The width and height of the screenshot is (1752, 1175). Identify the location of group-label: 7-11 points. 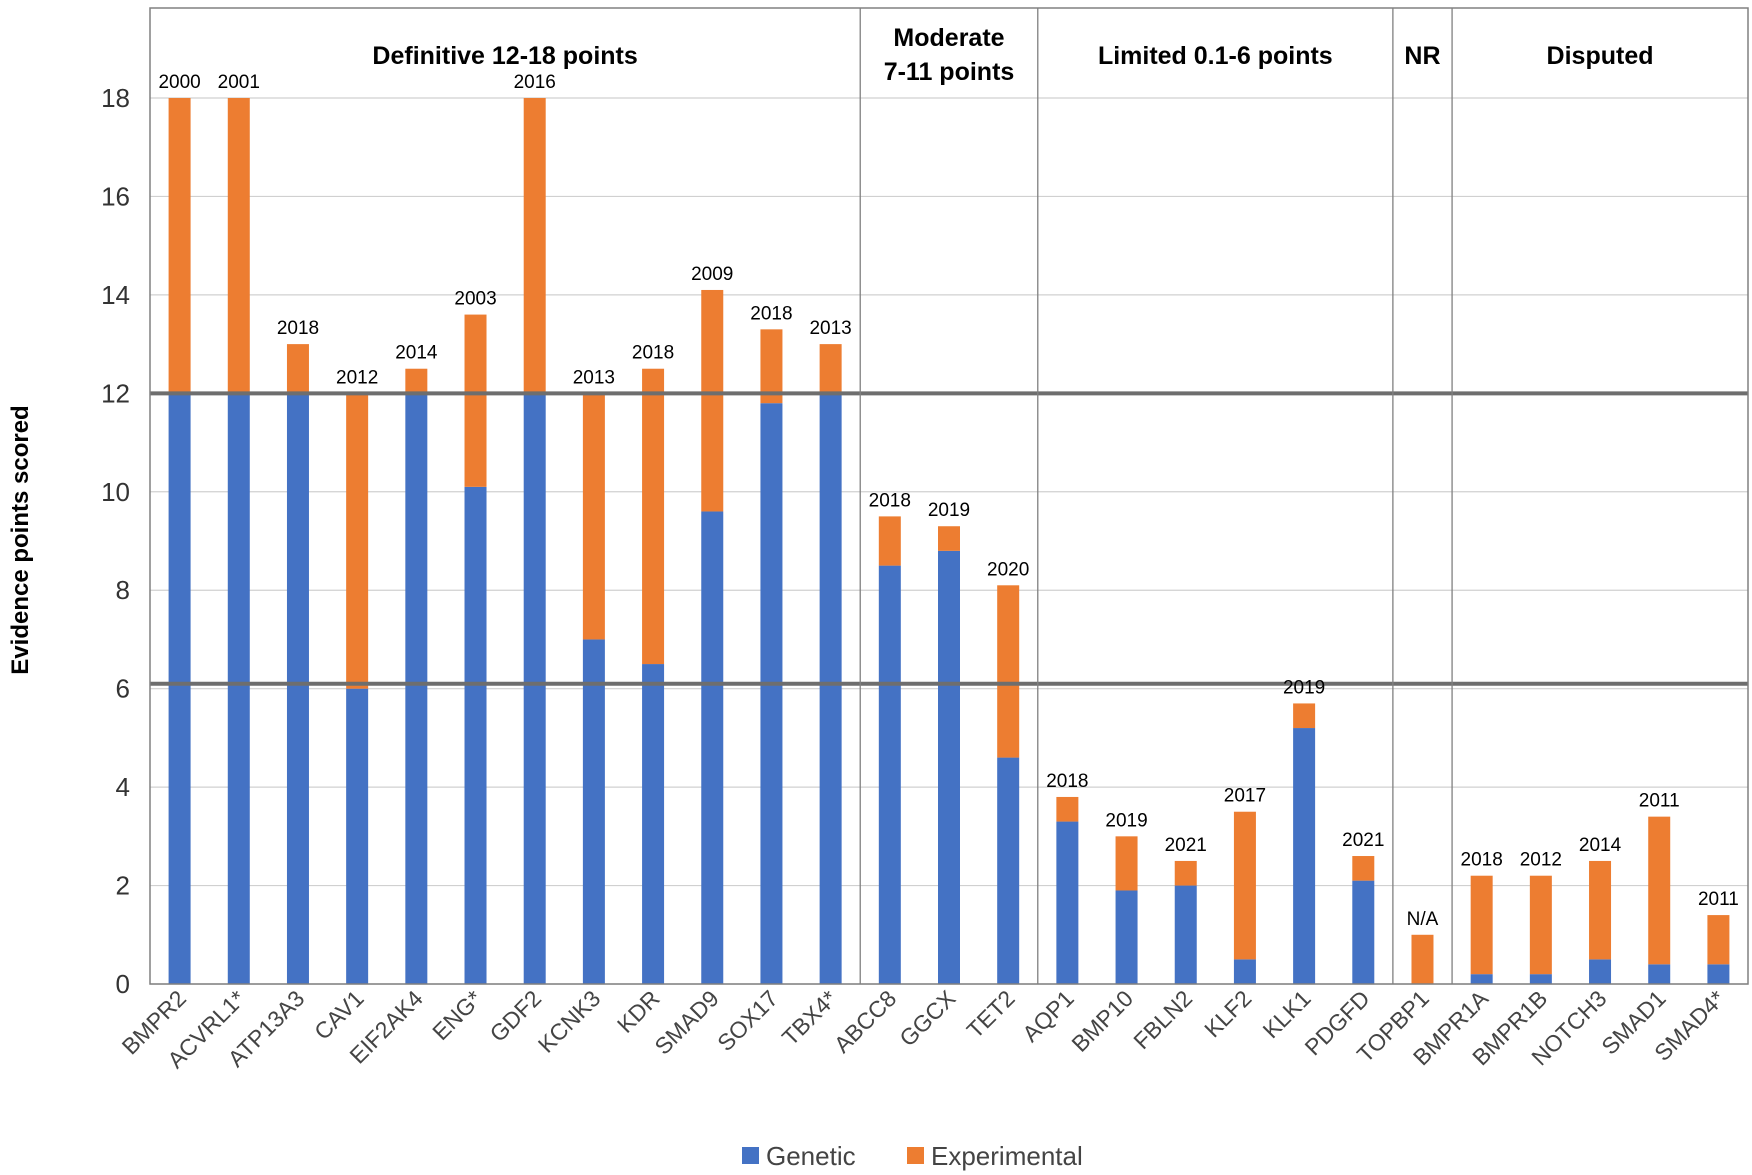
(949, 72).